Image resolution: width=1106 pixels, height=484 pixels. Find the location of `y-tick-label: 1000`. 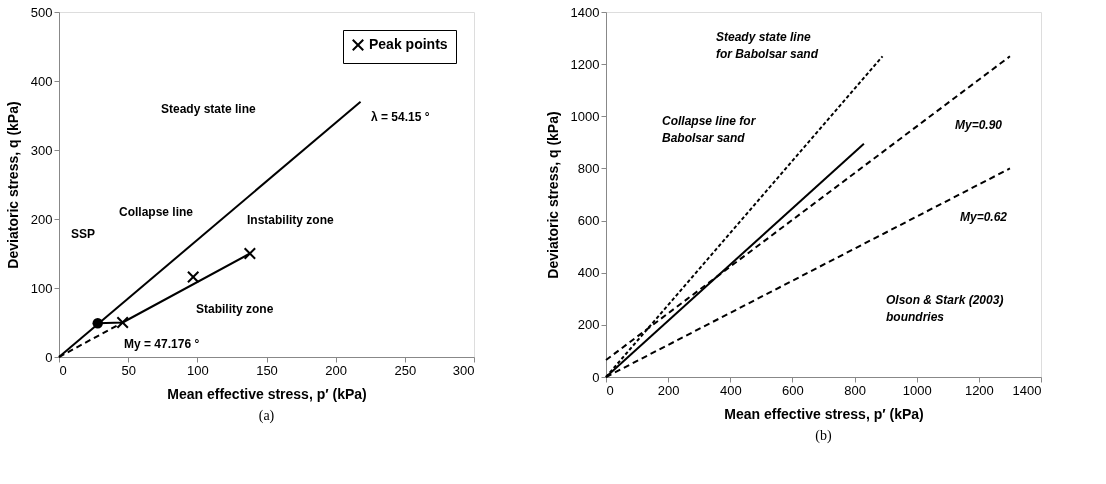

y-tick-label: 1000 is located at coordinates (585, 116).